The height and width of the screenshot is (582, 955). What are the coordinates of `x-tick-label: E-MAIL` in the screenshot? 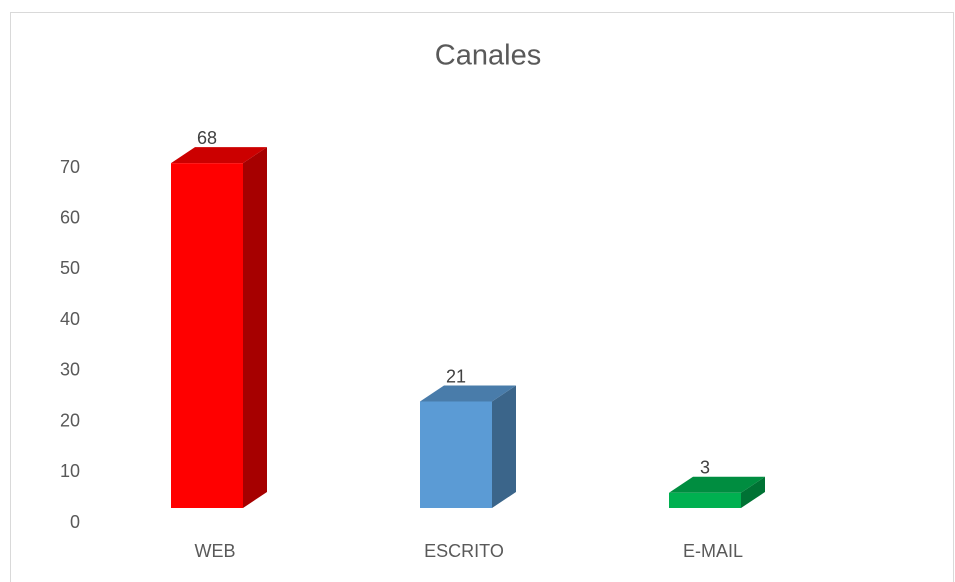 It's located at (713, 551).